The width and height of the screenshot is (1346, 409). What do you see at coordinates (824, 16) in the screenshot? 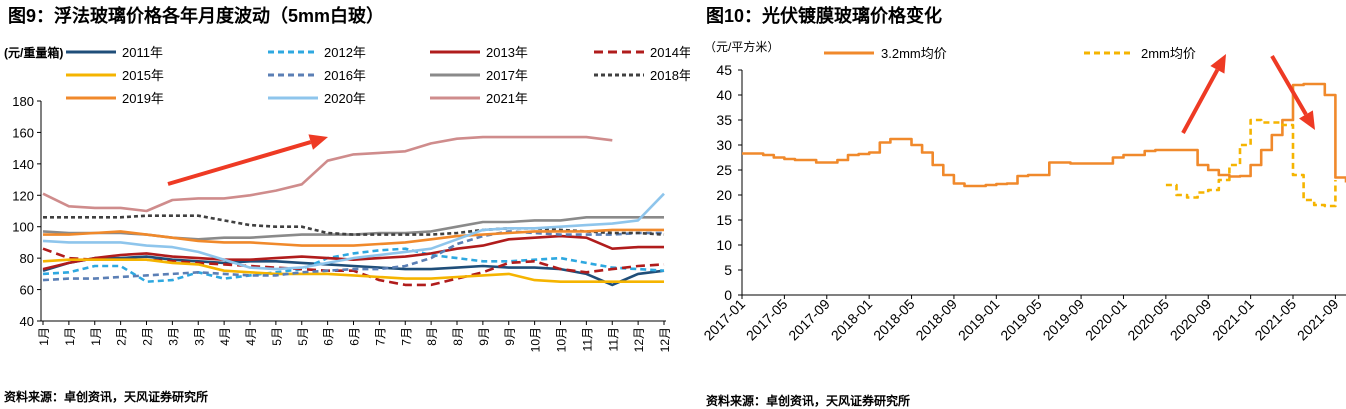
I see `right-chart-title: 图10：光伏镀膜玻璃价格变化` at bounding box center [824, 16].